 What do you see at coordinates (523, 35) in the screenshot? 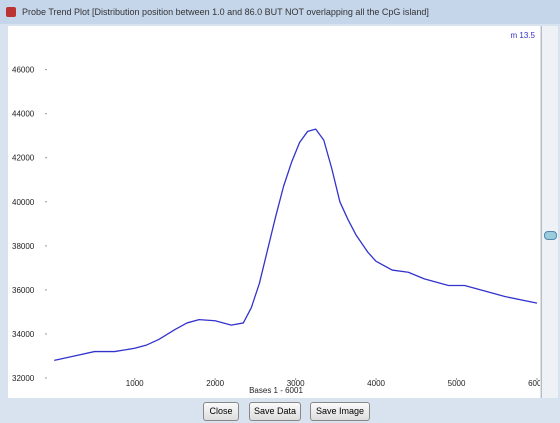
I see `annotation: m 13.5` at bounding box center [523, 35].